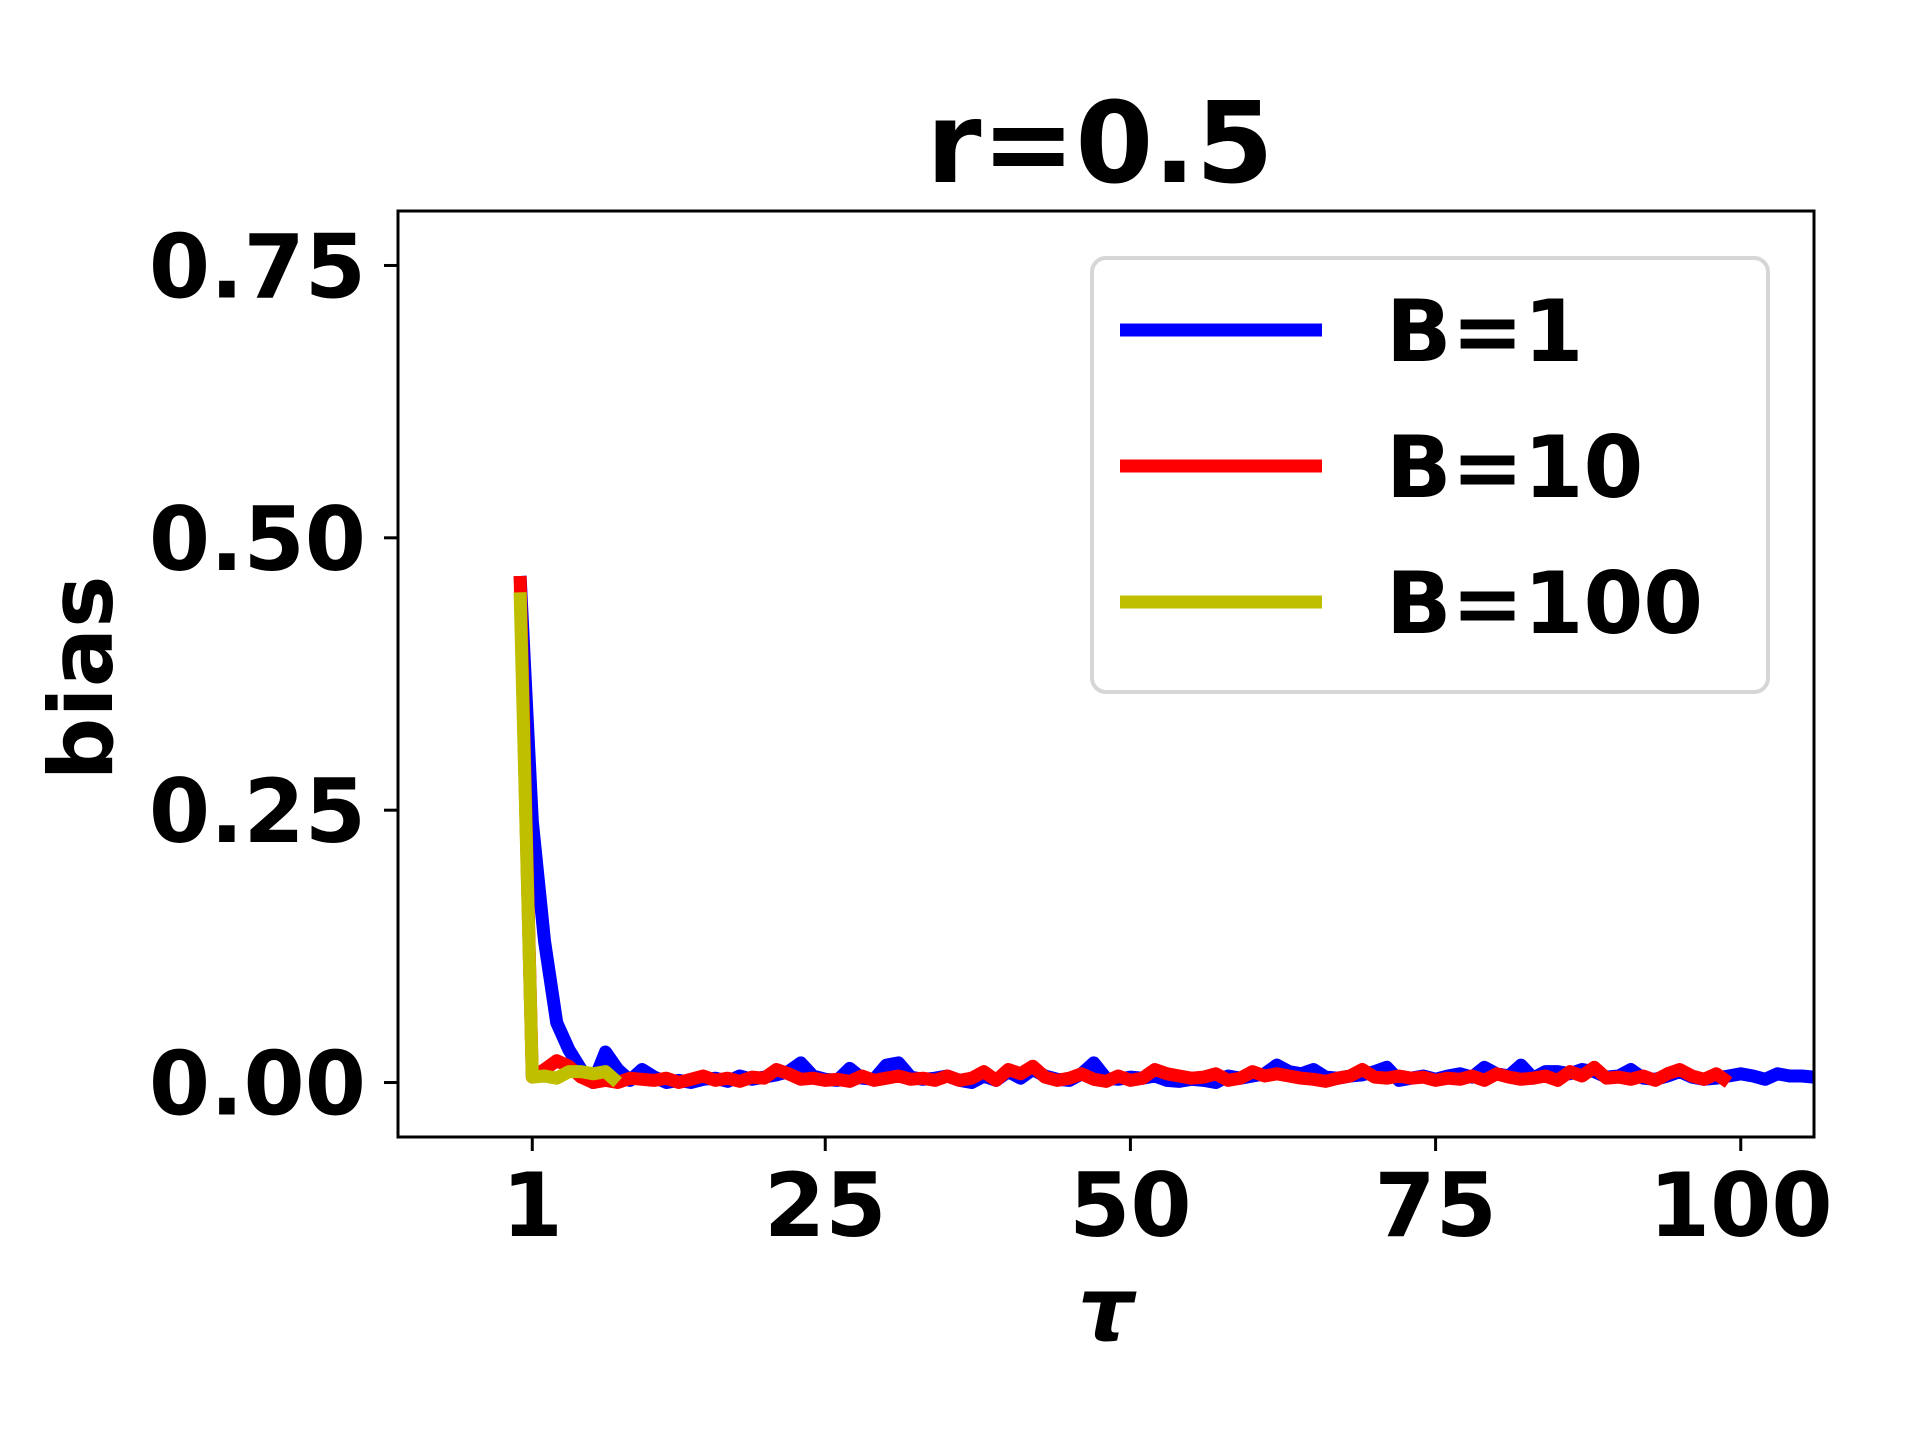  I want to click on y-tick-label: 0.00, so click(257, 1084).